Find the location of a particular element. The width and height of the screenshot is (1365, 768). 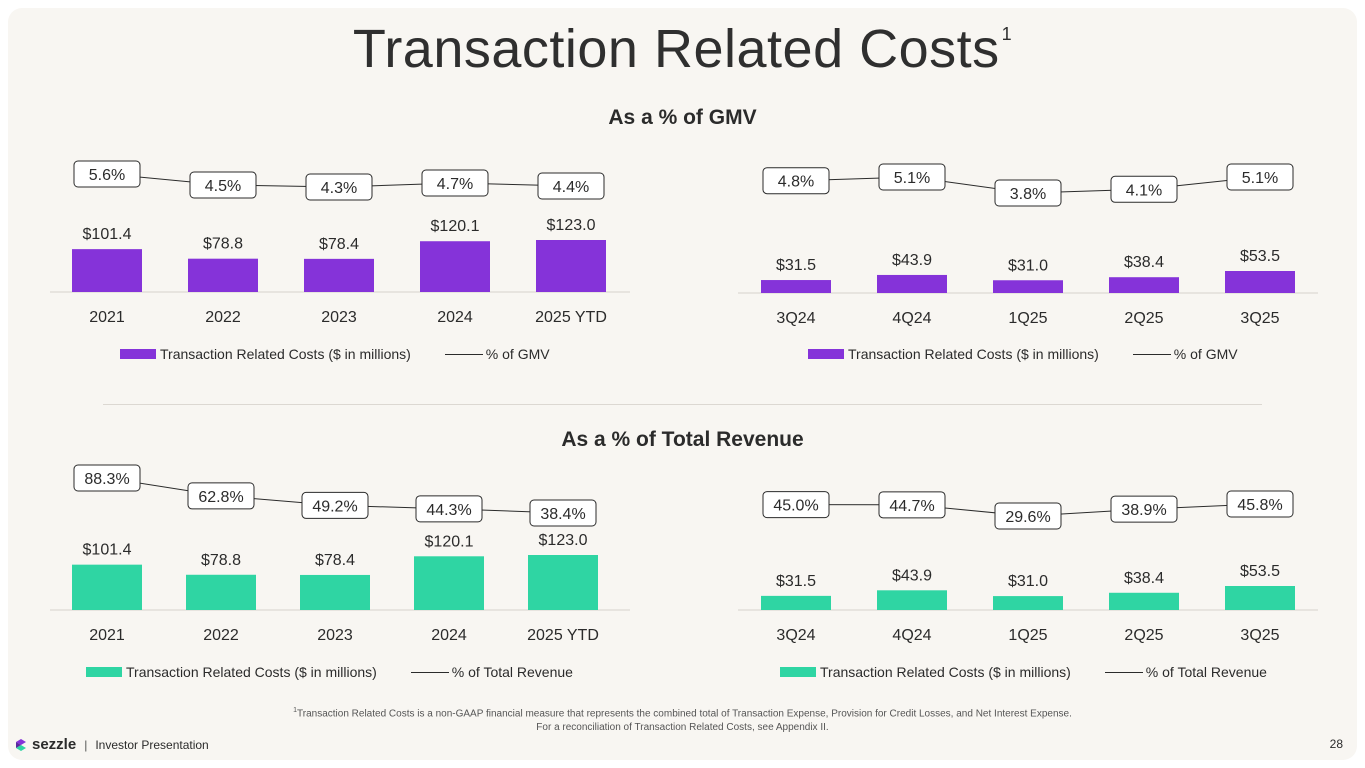

bar-value-label: $120.1 is located at coordinates (455, 226).